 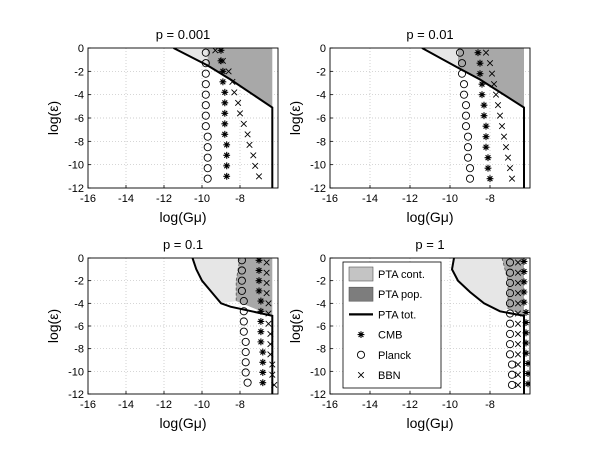 What do you see at coordinates (183, 34) in the screenshot?
I see `chart-title: p = 0.001` at bounding box center [183, 34].